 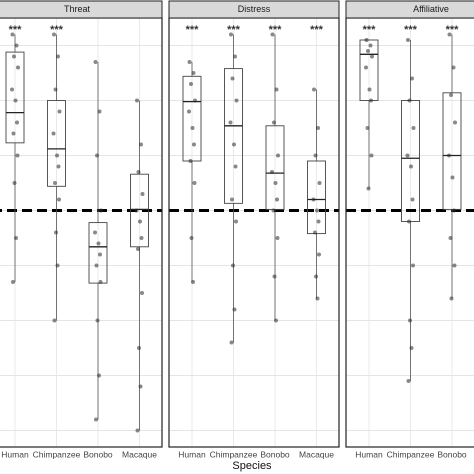 What do you see at coordinates (431, 9) in the screenshot?
I see `panel-title: Affiliative` at bounding box center [431, 9].